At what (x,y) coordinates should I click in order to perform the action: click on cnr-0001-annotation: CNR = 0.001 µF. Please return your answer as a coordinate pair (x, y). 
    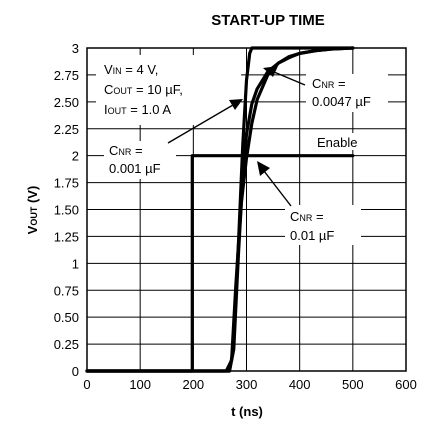
    Looking at the image, I should click on (173, 139).